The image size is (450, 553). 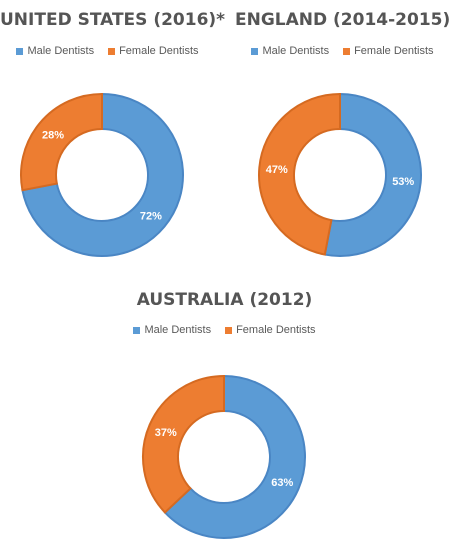 I want to click on donut-chart-england: 53% 47%, so click(x=340, y=174).